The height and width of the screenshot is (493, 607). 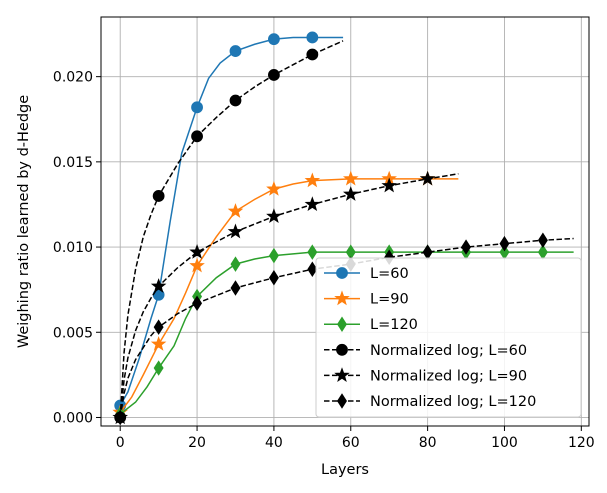 What do you see at coordinates (389, 274) in the screenshot?
I see `legend-label: L=60` at bounding box center [389, 274].